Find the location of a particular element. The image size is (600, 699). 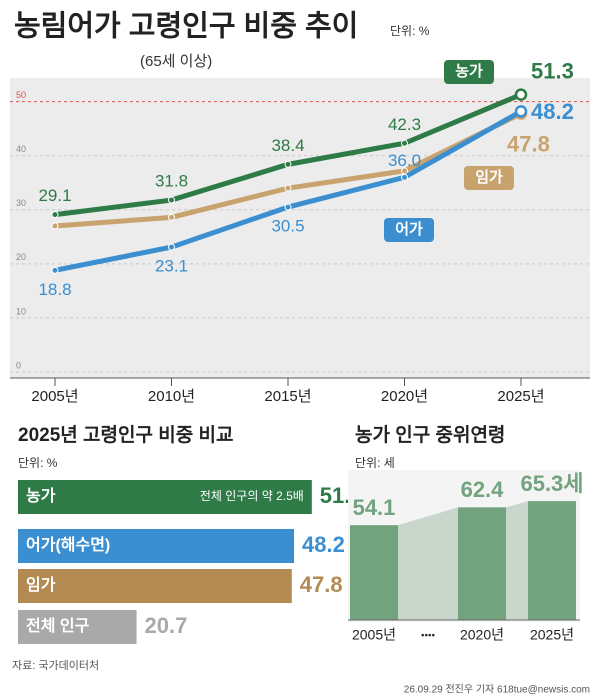

legend-label: 임가 is located at coordinates (489, 177).